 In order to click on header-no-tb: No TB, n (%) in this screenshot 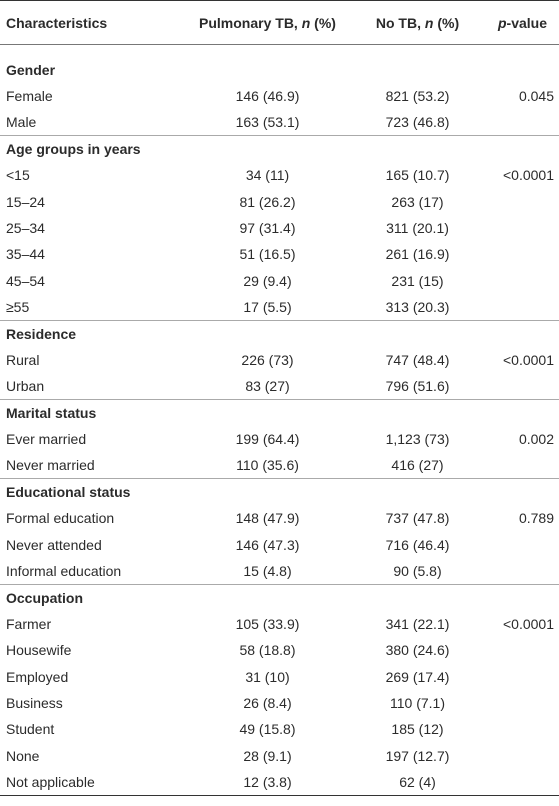, I will do `click(417, 22)`.